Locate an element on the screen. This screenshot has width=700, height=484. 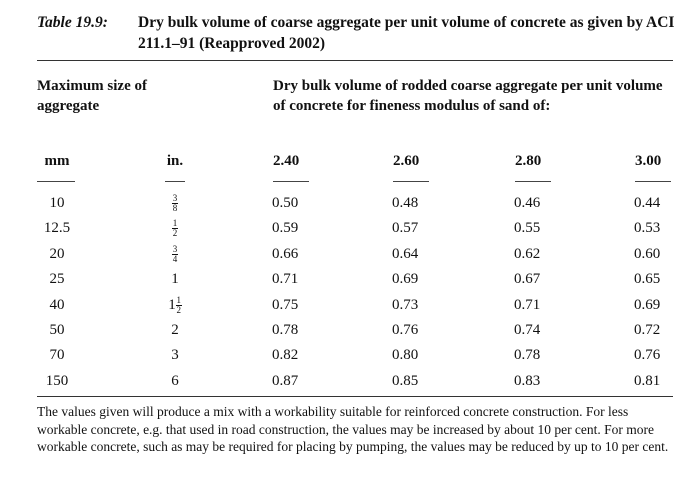
row-value: 0.83 is located at coordinates (527, 380).